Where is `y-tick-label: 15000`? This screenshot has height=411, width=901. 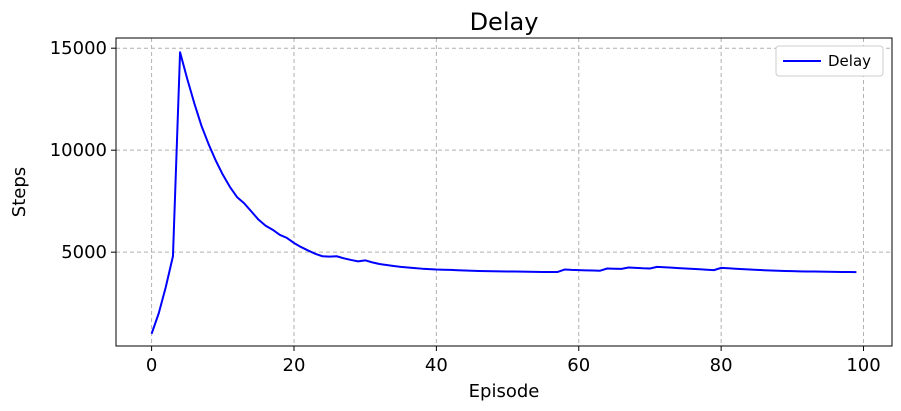 y-tick-label: 15000 is located at coordinates (78, 48).